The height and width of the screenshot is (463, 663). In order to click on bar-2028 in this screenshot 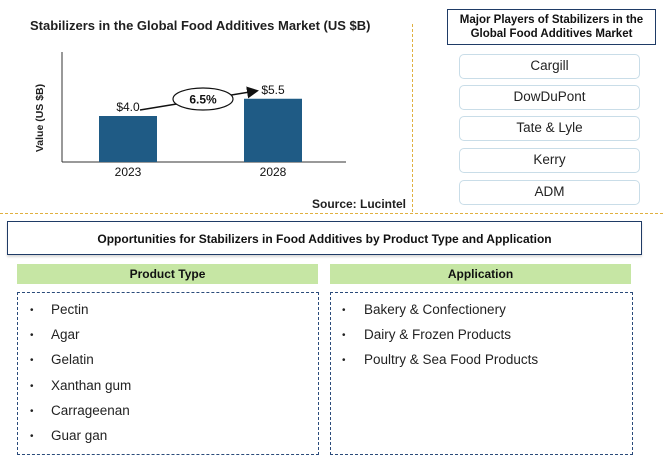, I will do `click(273, 130)`.